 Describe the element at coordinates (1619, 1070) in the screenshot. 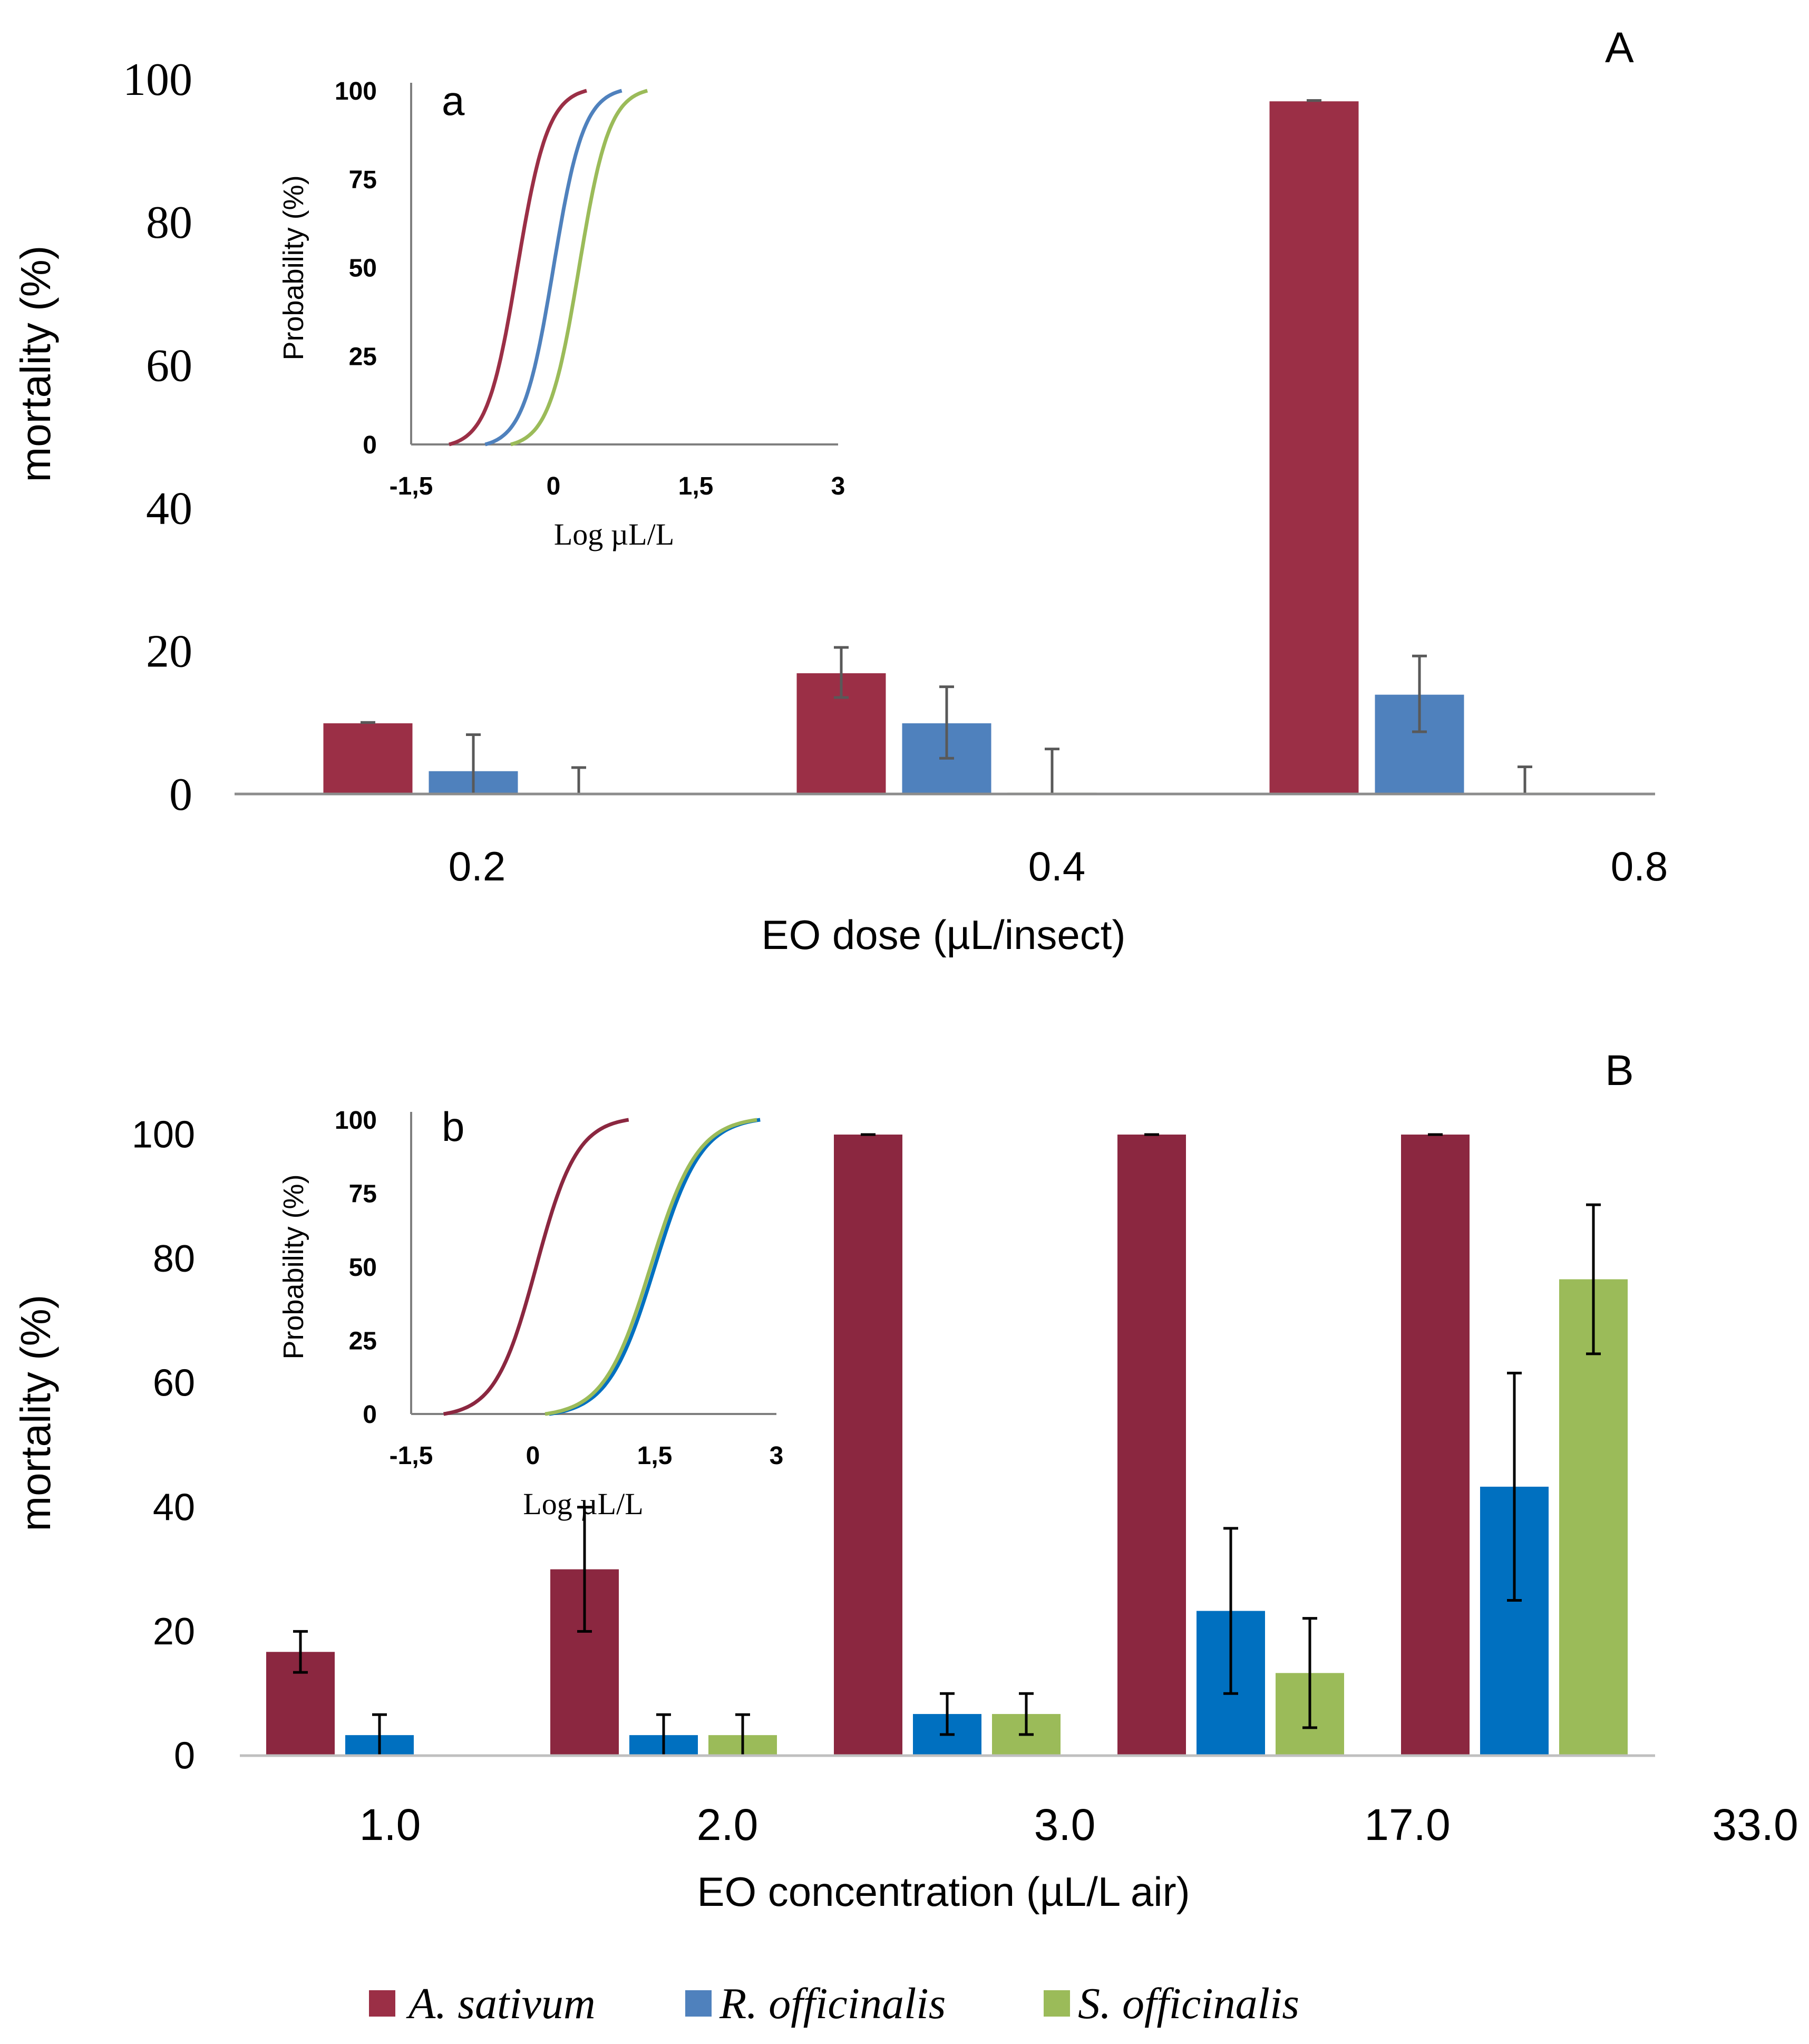

I see `panel-label: B` at that location.